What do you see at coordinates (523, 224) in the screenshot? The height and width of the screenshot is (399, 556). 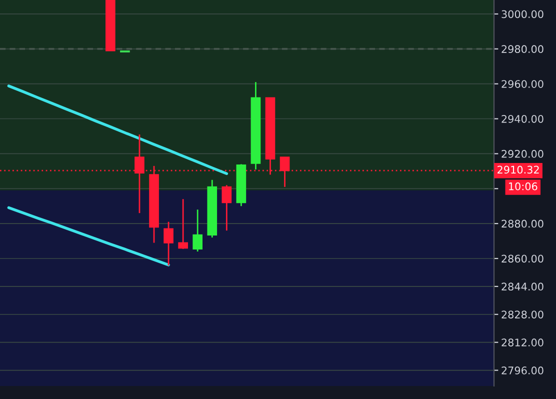 I see `y-tick-label: 2880.00` at bounding box center [523, 224].